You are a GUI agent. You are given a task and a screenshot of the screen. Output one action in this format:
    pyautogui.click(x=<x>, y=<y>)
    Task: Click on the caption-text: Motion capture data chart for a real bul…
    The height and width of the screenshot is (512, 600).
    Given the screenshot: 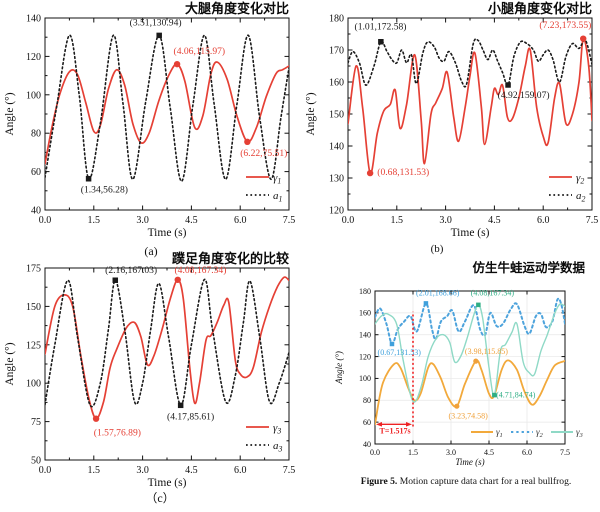 What is the action you would take?
    pyautogui.click(x=484, y=481)
    